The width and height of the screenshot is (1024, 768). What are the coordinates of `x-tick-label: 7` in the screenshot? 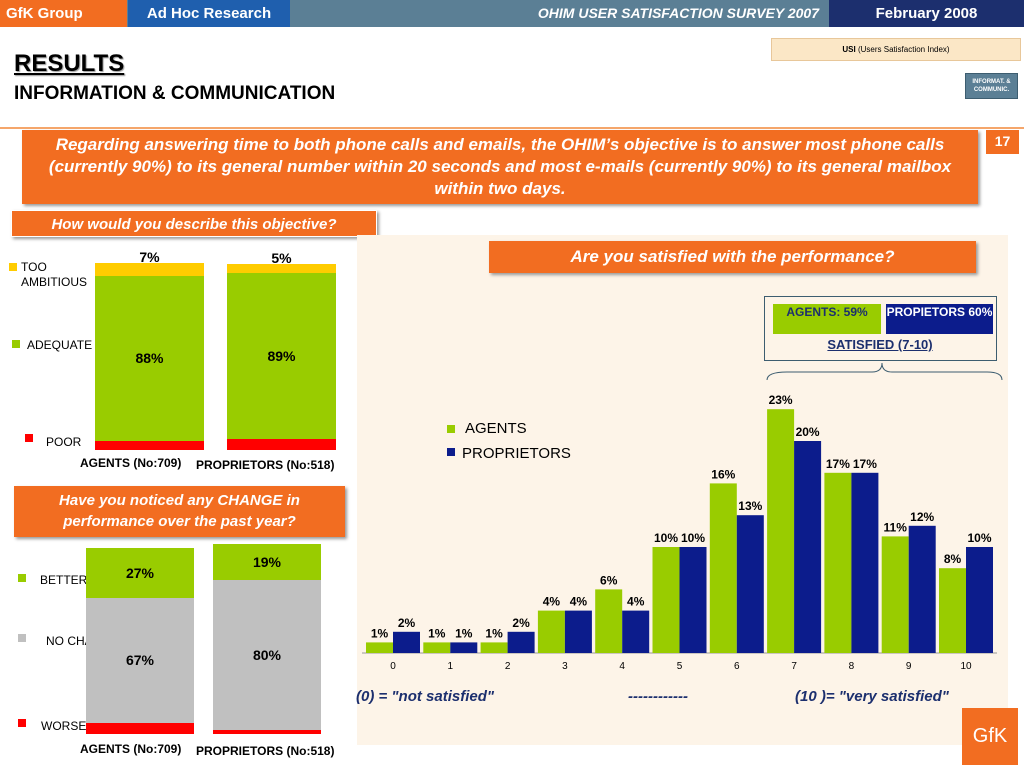 It's located at (794, 666).